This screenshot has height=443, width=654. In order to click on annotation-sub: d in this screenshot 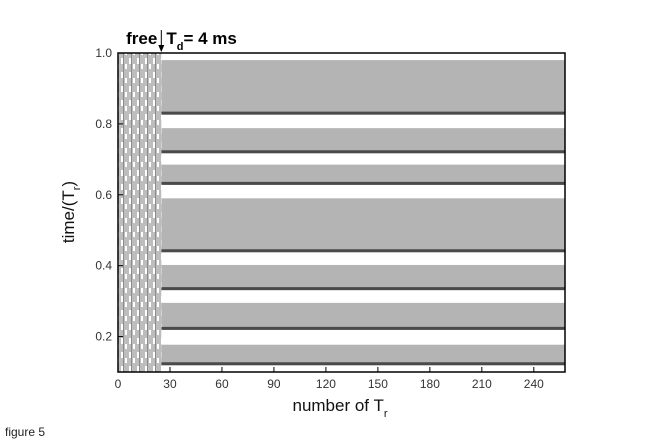, I will do `click(180, 47)`.